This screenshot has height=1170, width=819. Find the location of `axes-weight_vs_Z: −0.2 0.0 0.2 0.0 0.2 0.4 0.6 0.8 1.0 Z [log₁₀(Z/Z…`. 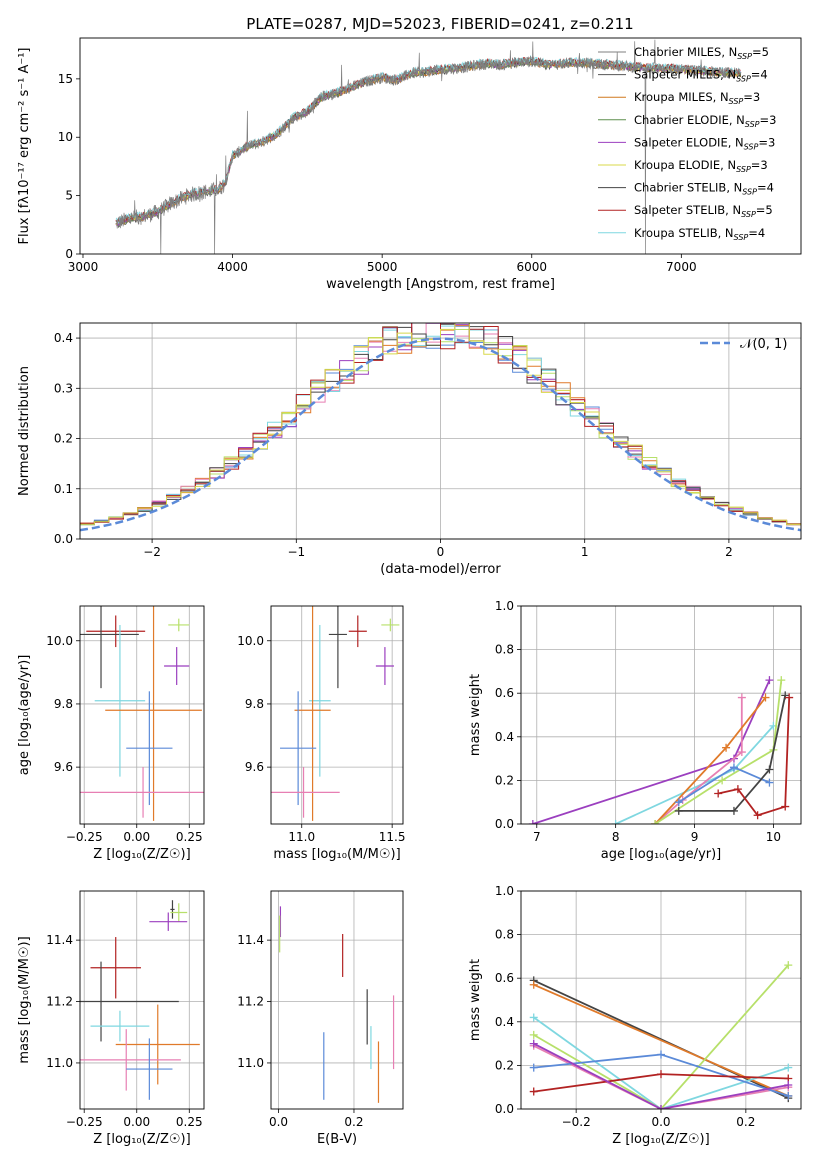

axes-weight_vs_Z: −0.2 0.0 0.2 0.0 0.2 0.4 0.6 0.8 1.0 Z [log₁₀(Z/Z… is located at coordinates (635, 1015).